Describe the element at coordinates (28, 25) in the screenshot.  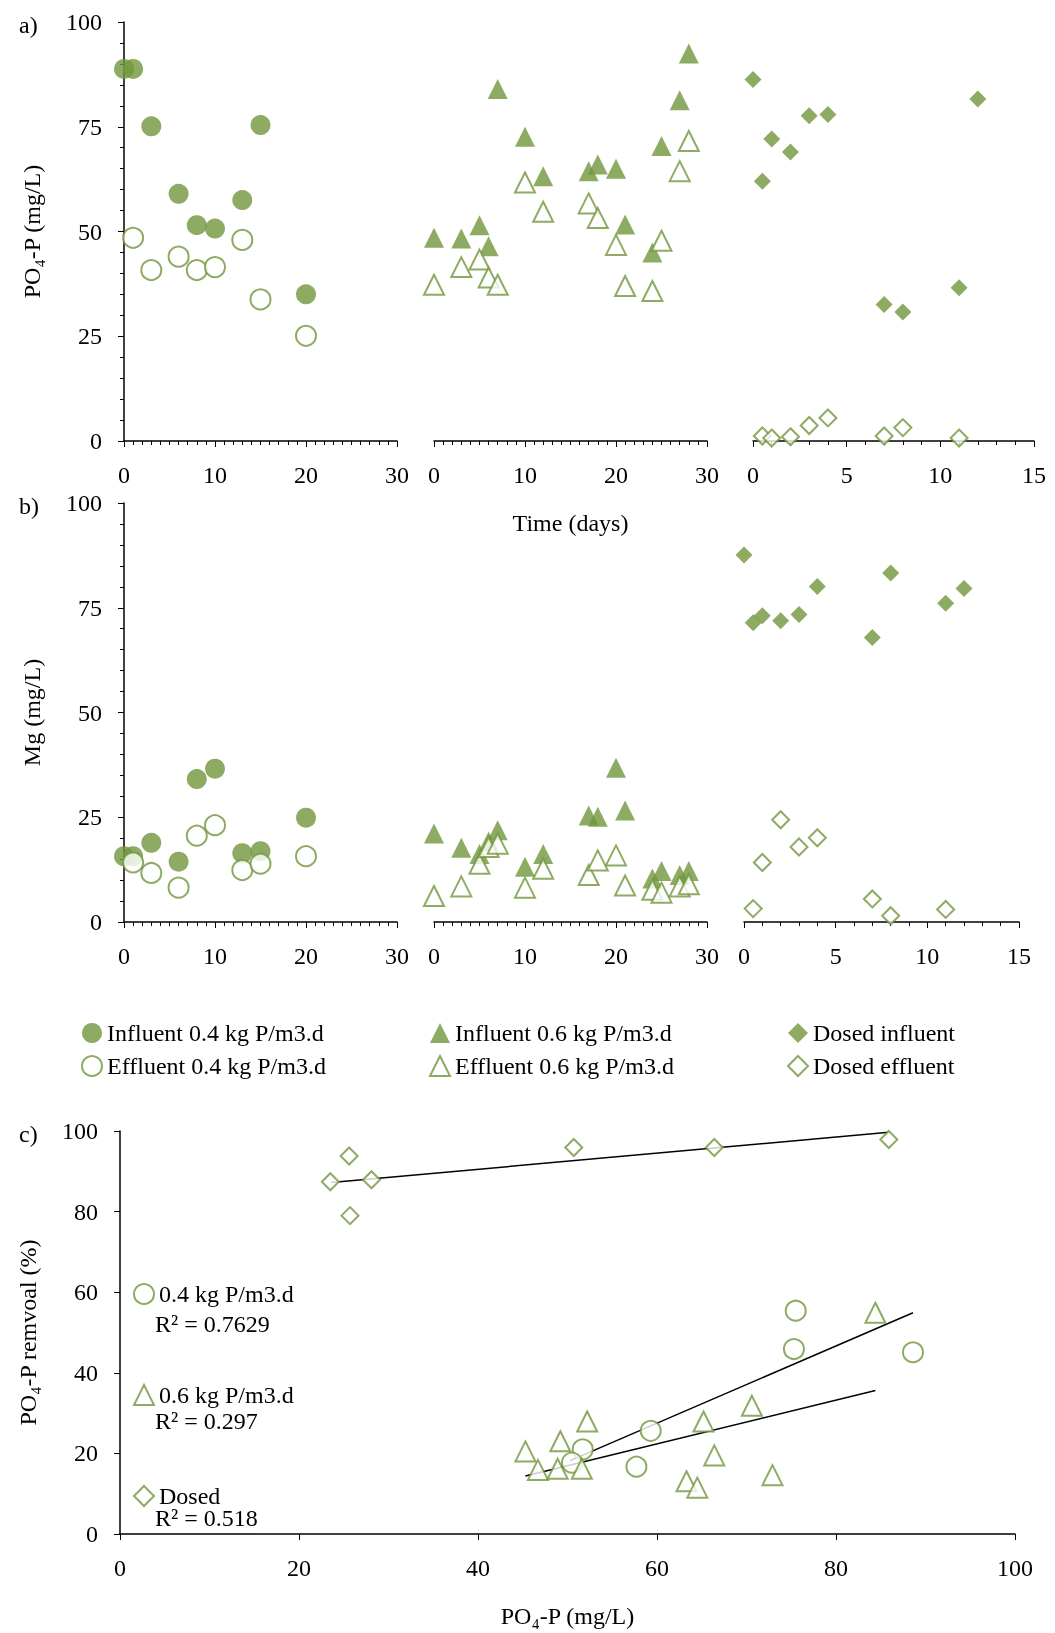
I see `chart-title: a)` at that location.